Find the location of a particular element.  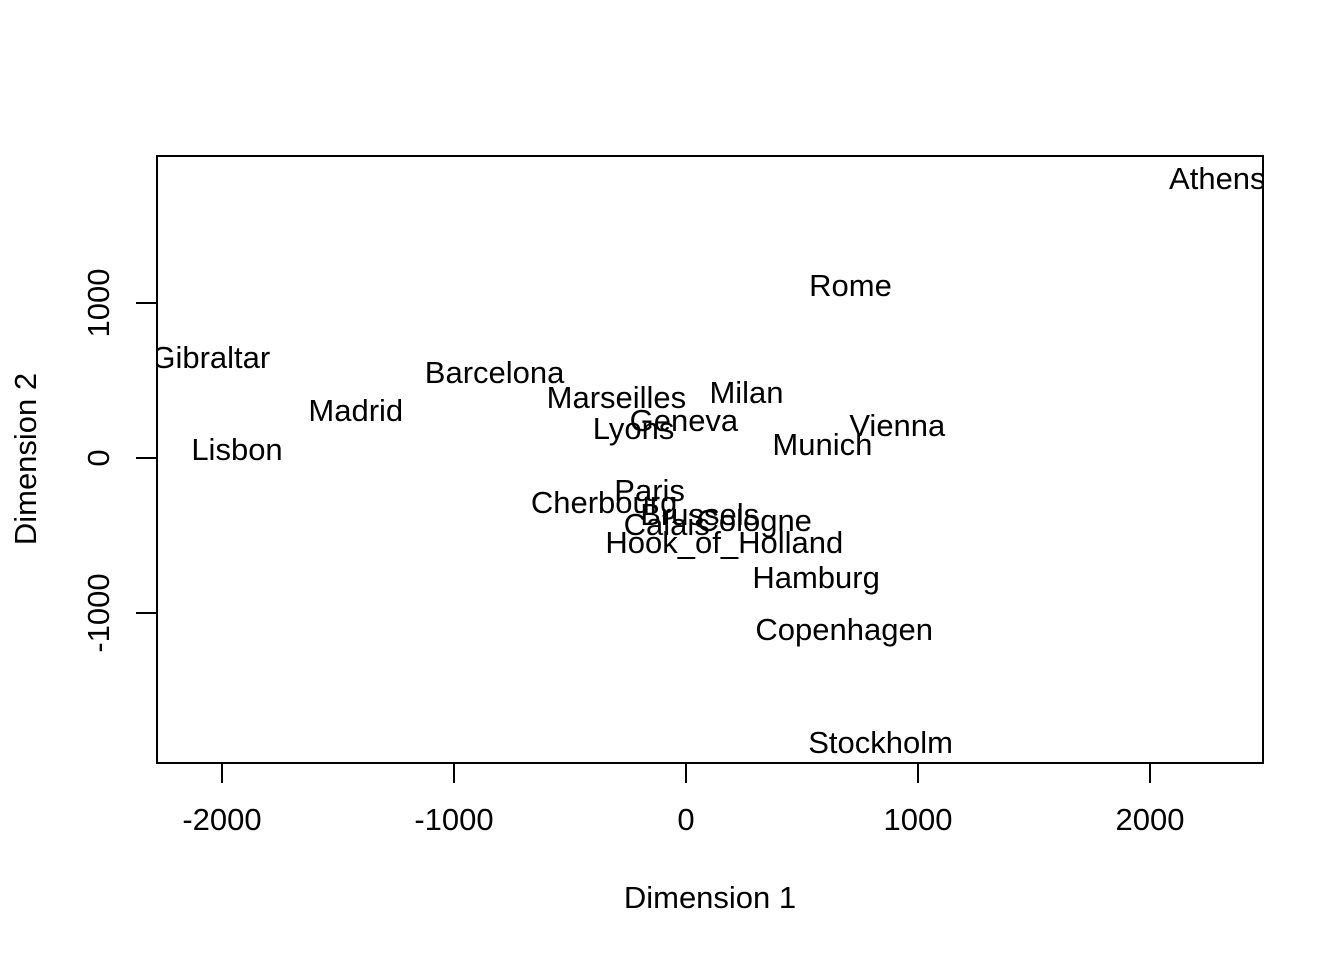

city-label-geneva: Geneva is located at coordinates (684, 420).